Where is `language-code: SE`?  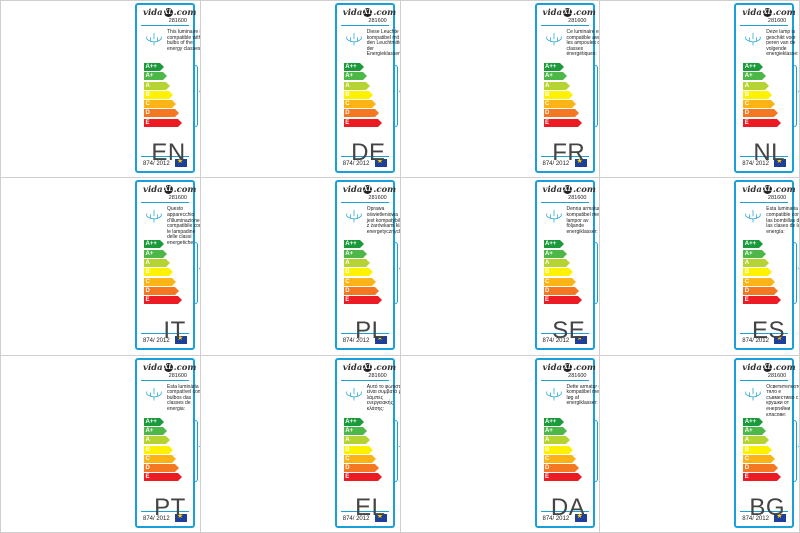
language-code: SE is located at coordinates (569, 330).